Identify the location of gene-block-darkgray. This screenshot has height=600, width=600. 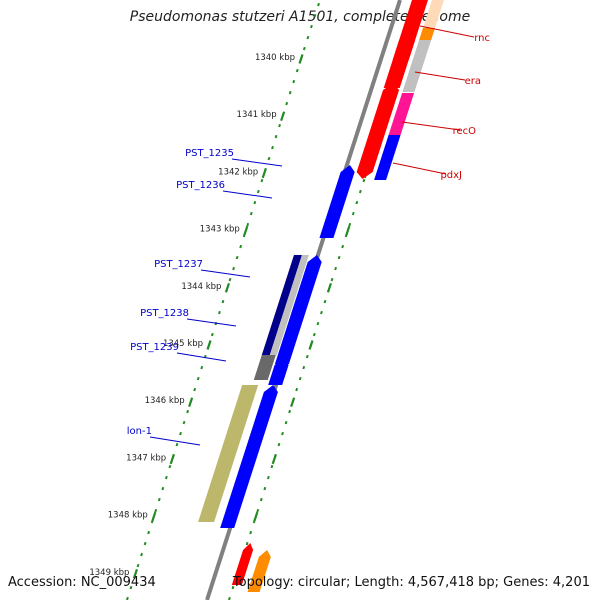
(264, 367).